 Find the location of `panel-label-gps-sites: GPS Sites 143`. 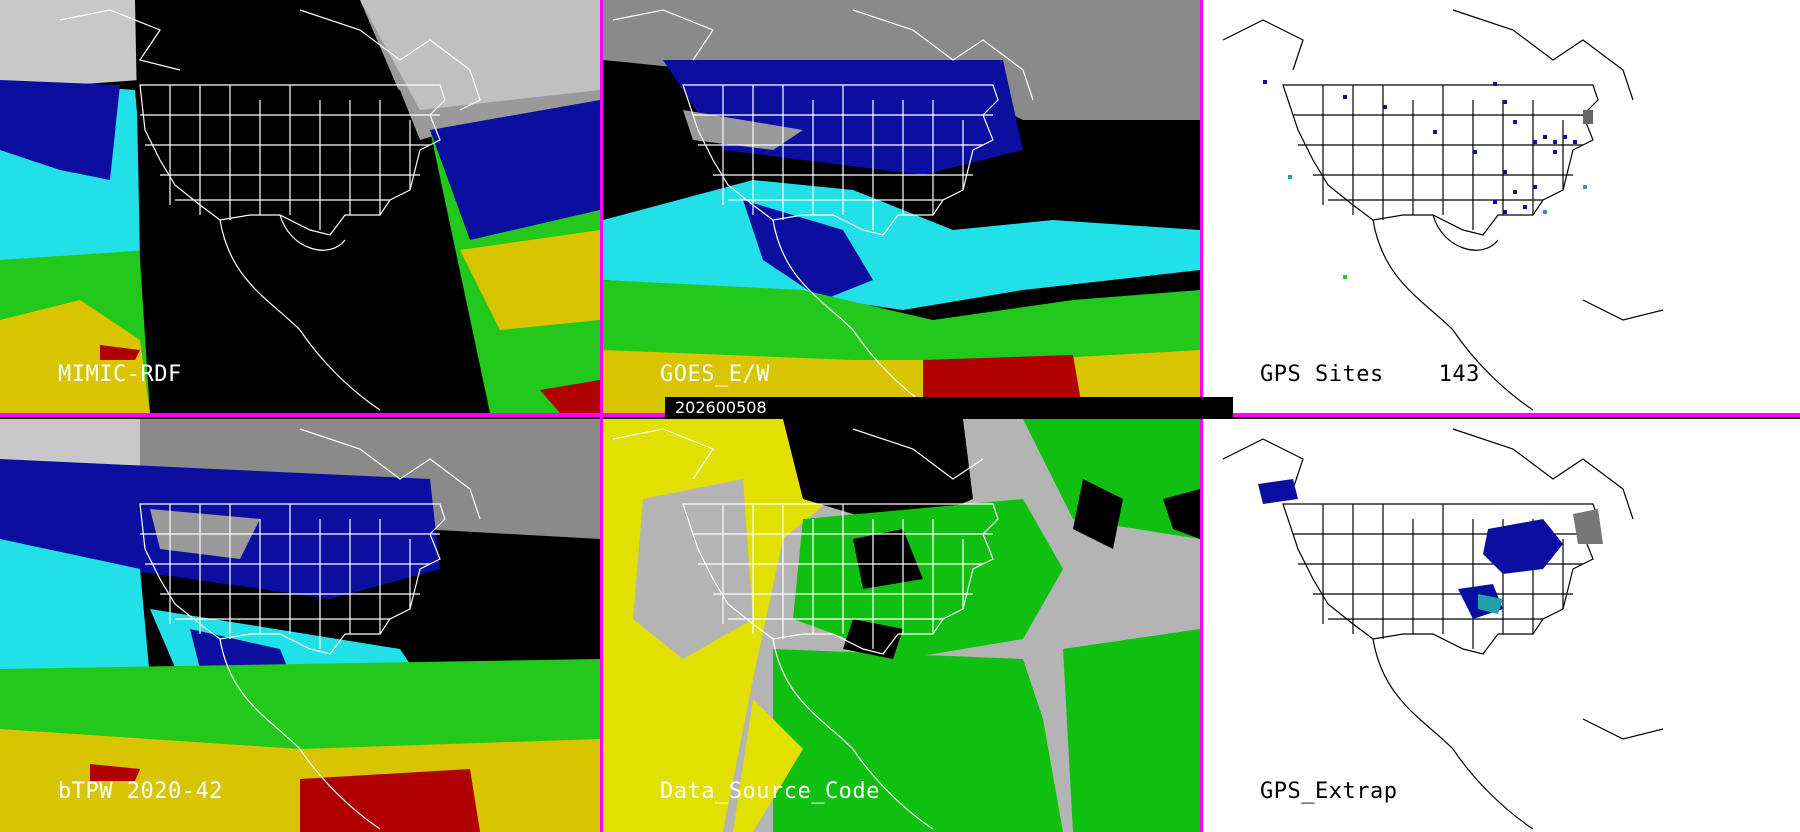

panel-label-gps-sites: GPS Sites 143 is located at coordinates (1370, 374).